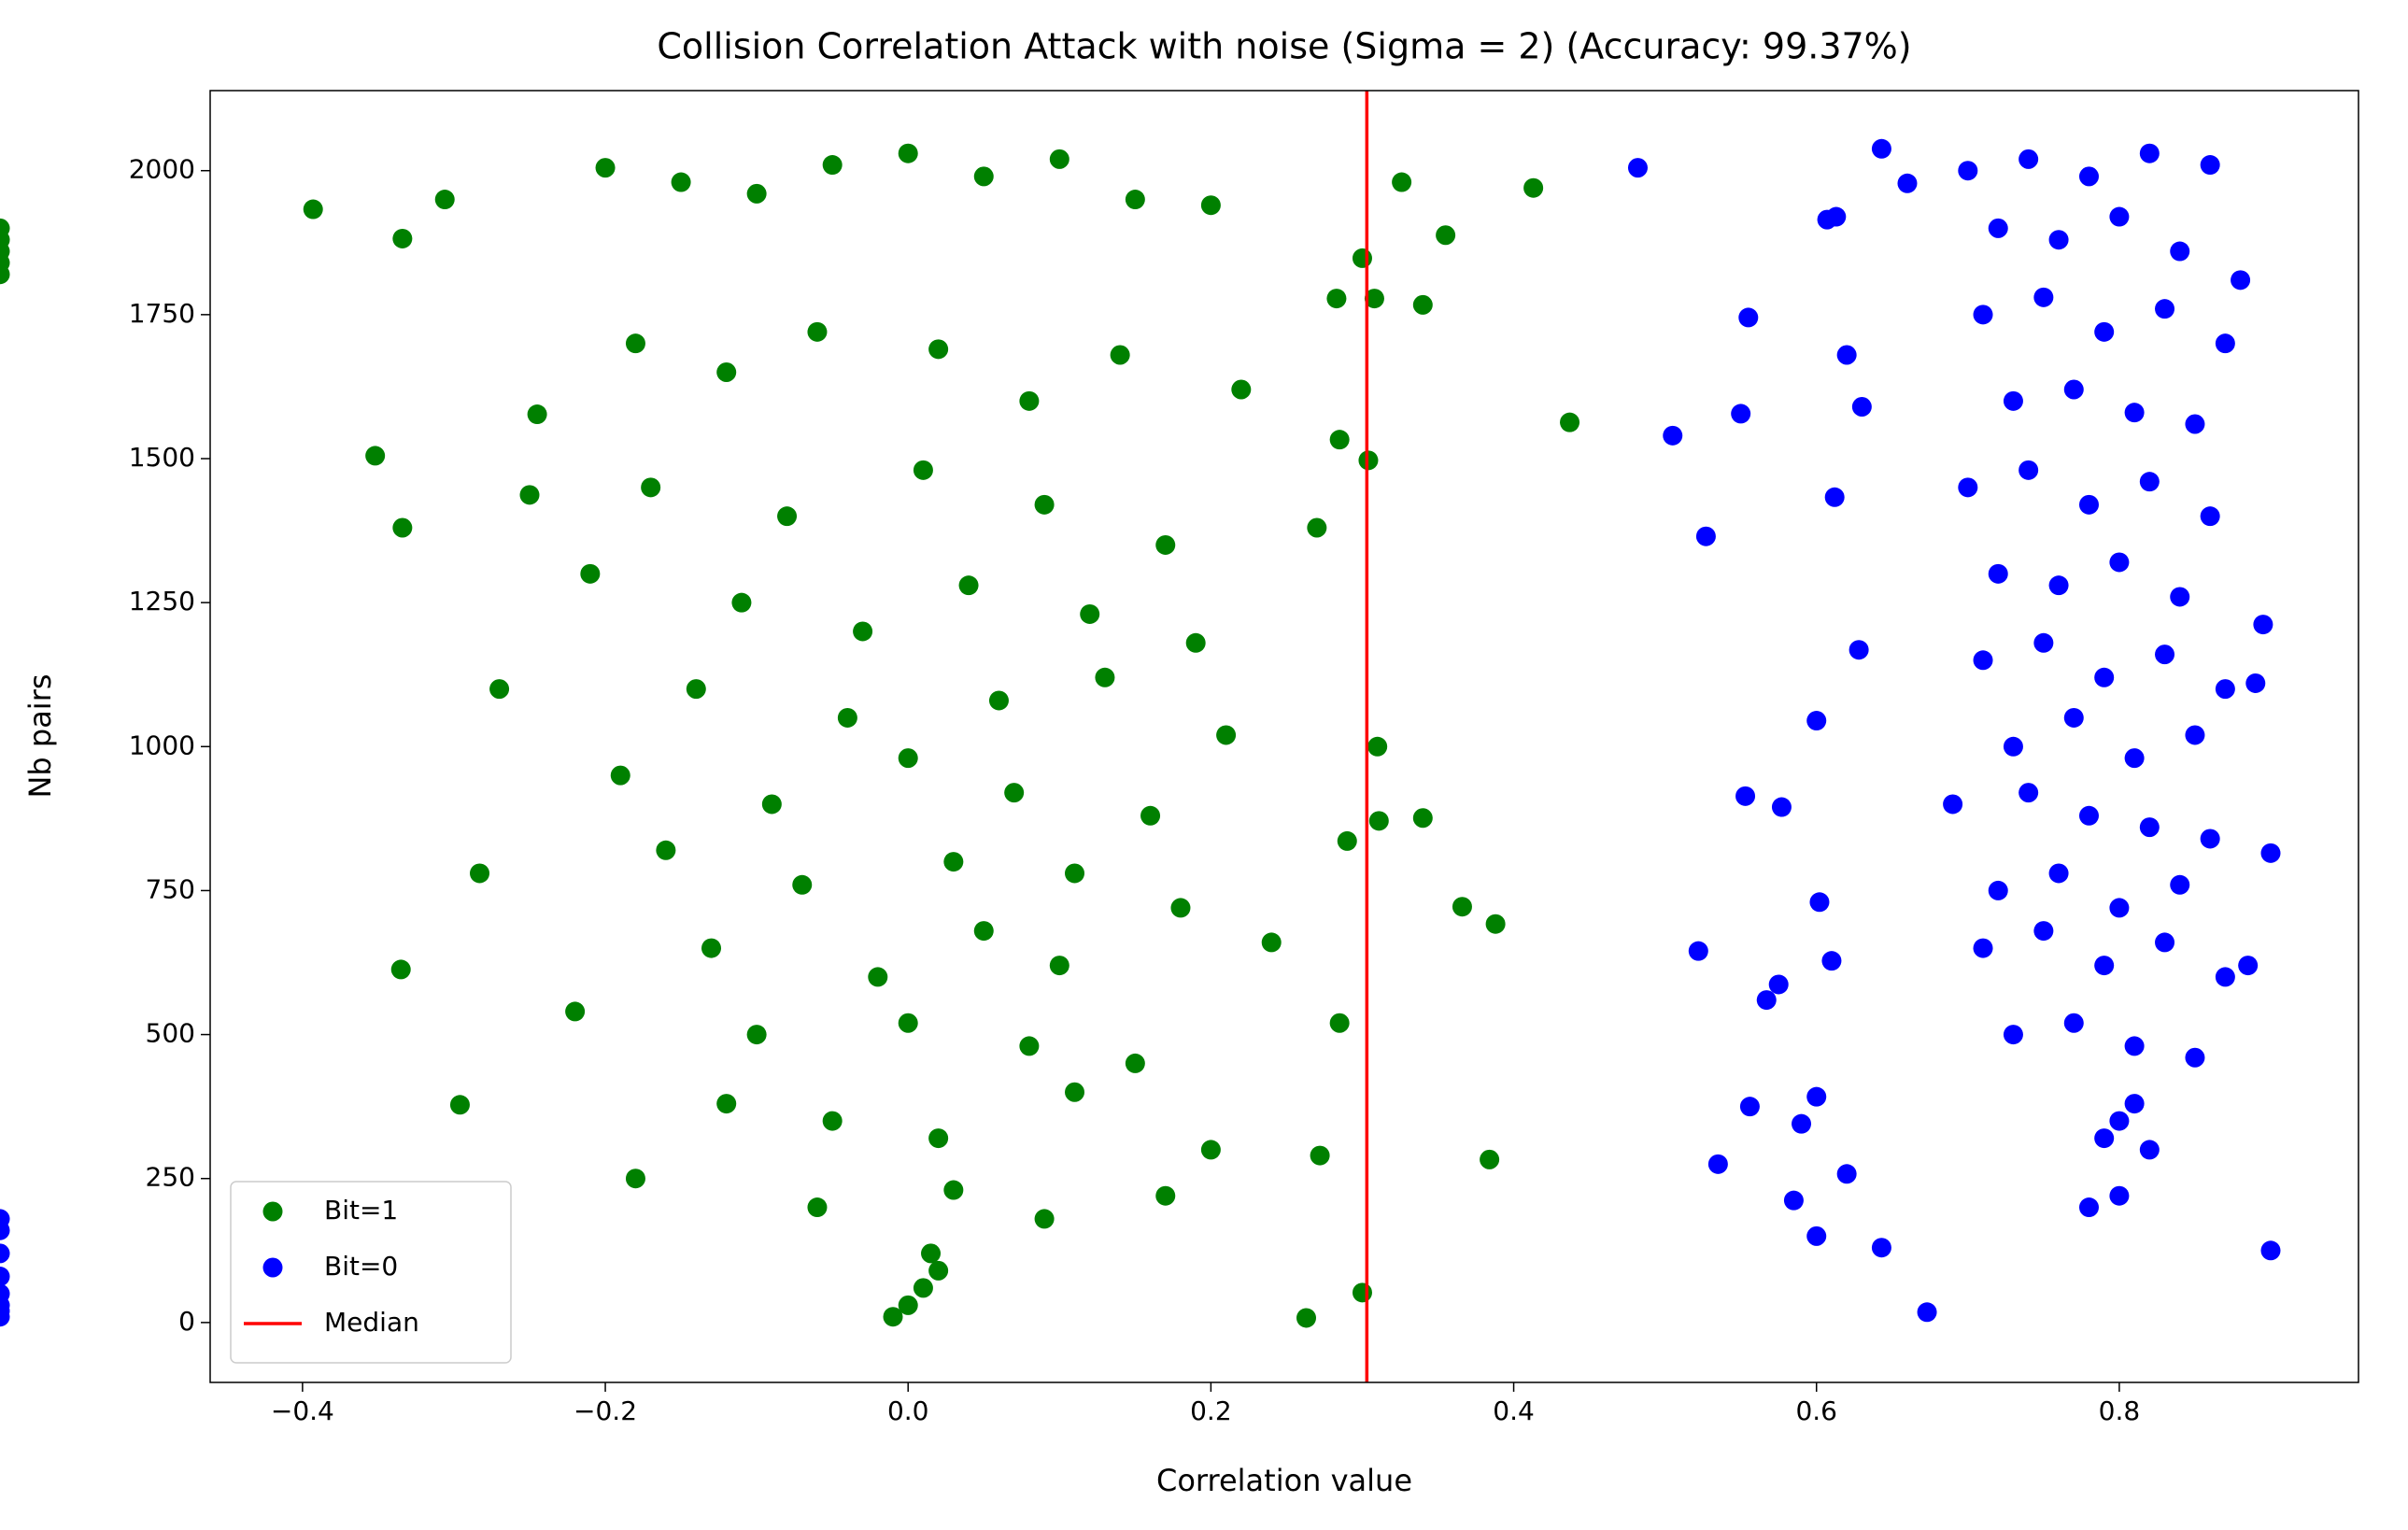 The width and height of the screenshot is (2408, 1530). Describe the element at coordinates (170, 888) in the screenshot. I see `y-tick-label: 750` at that location.